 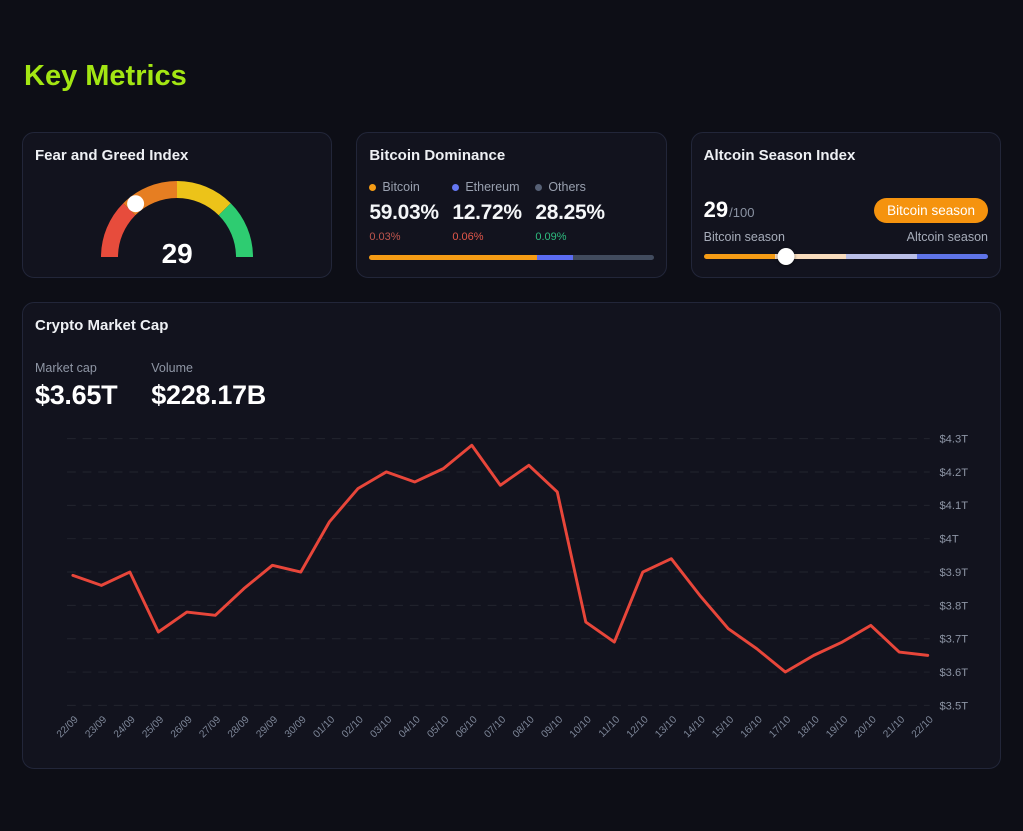 I want to click on season-scale-labels: Bitcoin season Altcoin season, so click(x=846, y=237).